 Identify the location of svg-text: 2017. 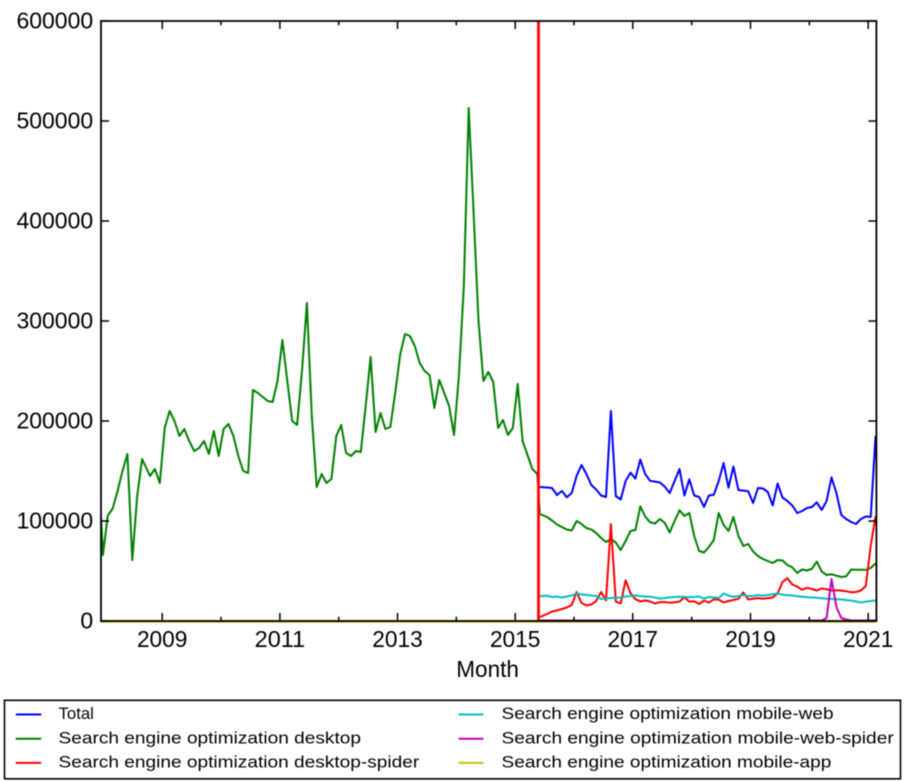
(633, 639).